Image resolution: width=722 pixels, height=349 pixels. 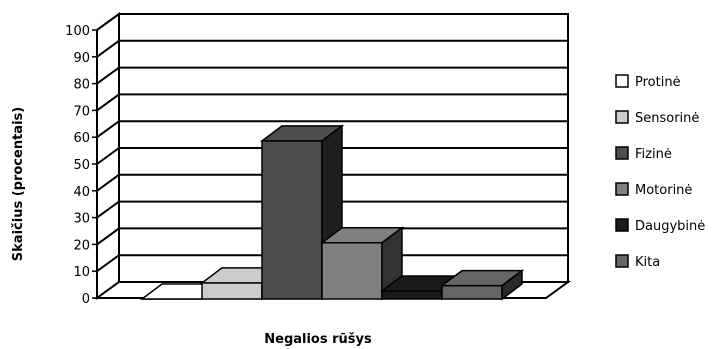 I want to click on legend-label: Protinė, so click(x=658, y=82).